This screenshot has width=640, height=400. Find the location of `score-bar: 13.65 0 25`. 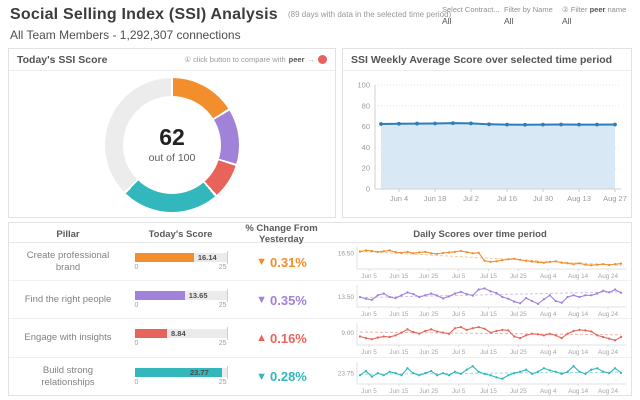

score-bar: 13.65 0 25 is located at coordinates (181, 299).